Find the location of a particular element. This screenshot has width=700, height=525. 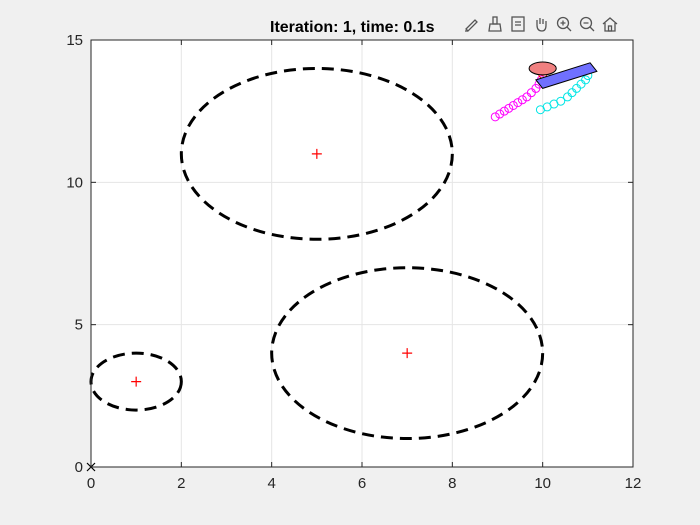

x-tick-label: 0 is located at coordinates (91, 483).